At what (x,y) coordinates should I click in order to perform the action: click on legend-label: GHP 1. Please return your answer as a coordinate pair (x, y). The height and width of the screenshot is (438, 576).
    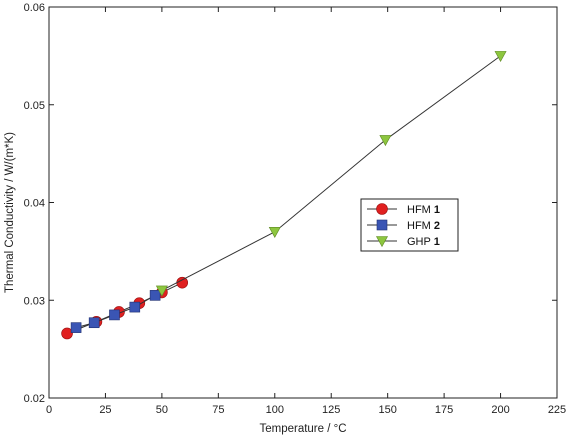
    Looking at the image, I should click on (423, 242).